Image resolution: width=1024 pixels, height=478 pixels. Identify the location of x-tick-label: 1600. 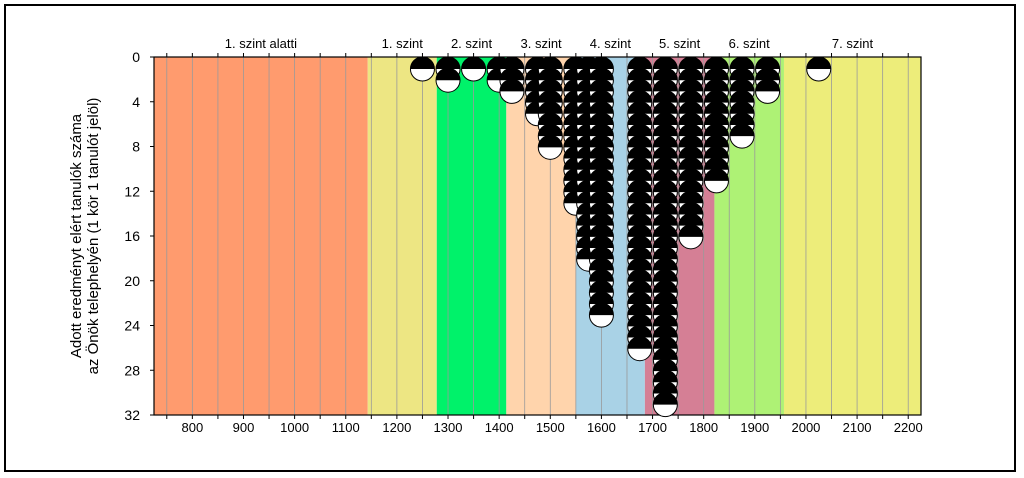
(601, 427).